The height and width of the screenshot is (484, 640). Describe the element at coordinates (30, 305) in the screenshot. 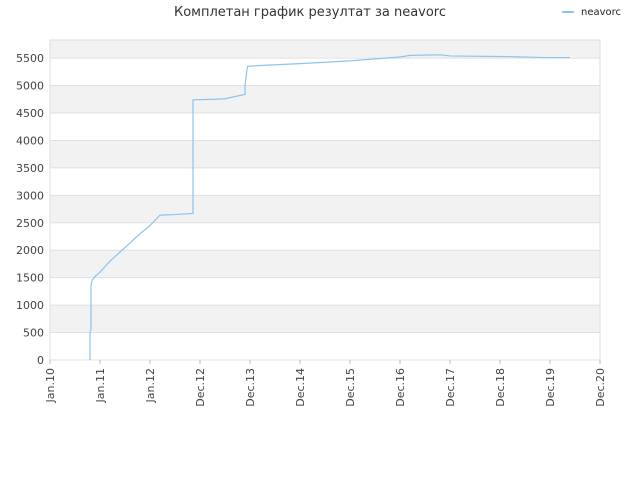

I see `y-tick-label: 1000` at that location.